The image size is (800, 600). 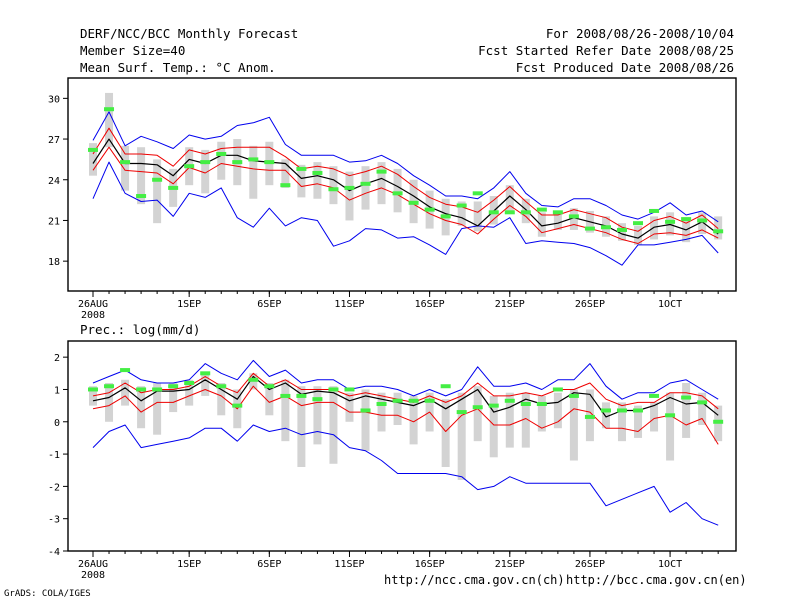 I want to click on prec-y-tick-label: 2, so click(x=57, y=358).